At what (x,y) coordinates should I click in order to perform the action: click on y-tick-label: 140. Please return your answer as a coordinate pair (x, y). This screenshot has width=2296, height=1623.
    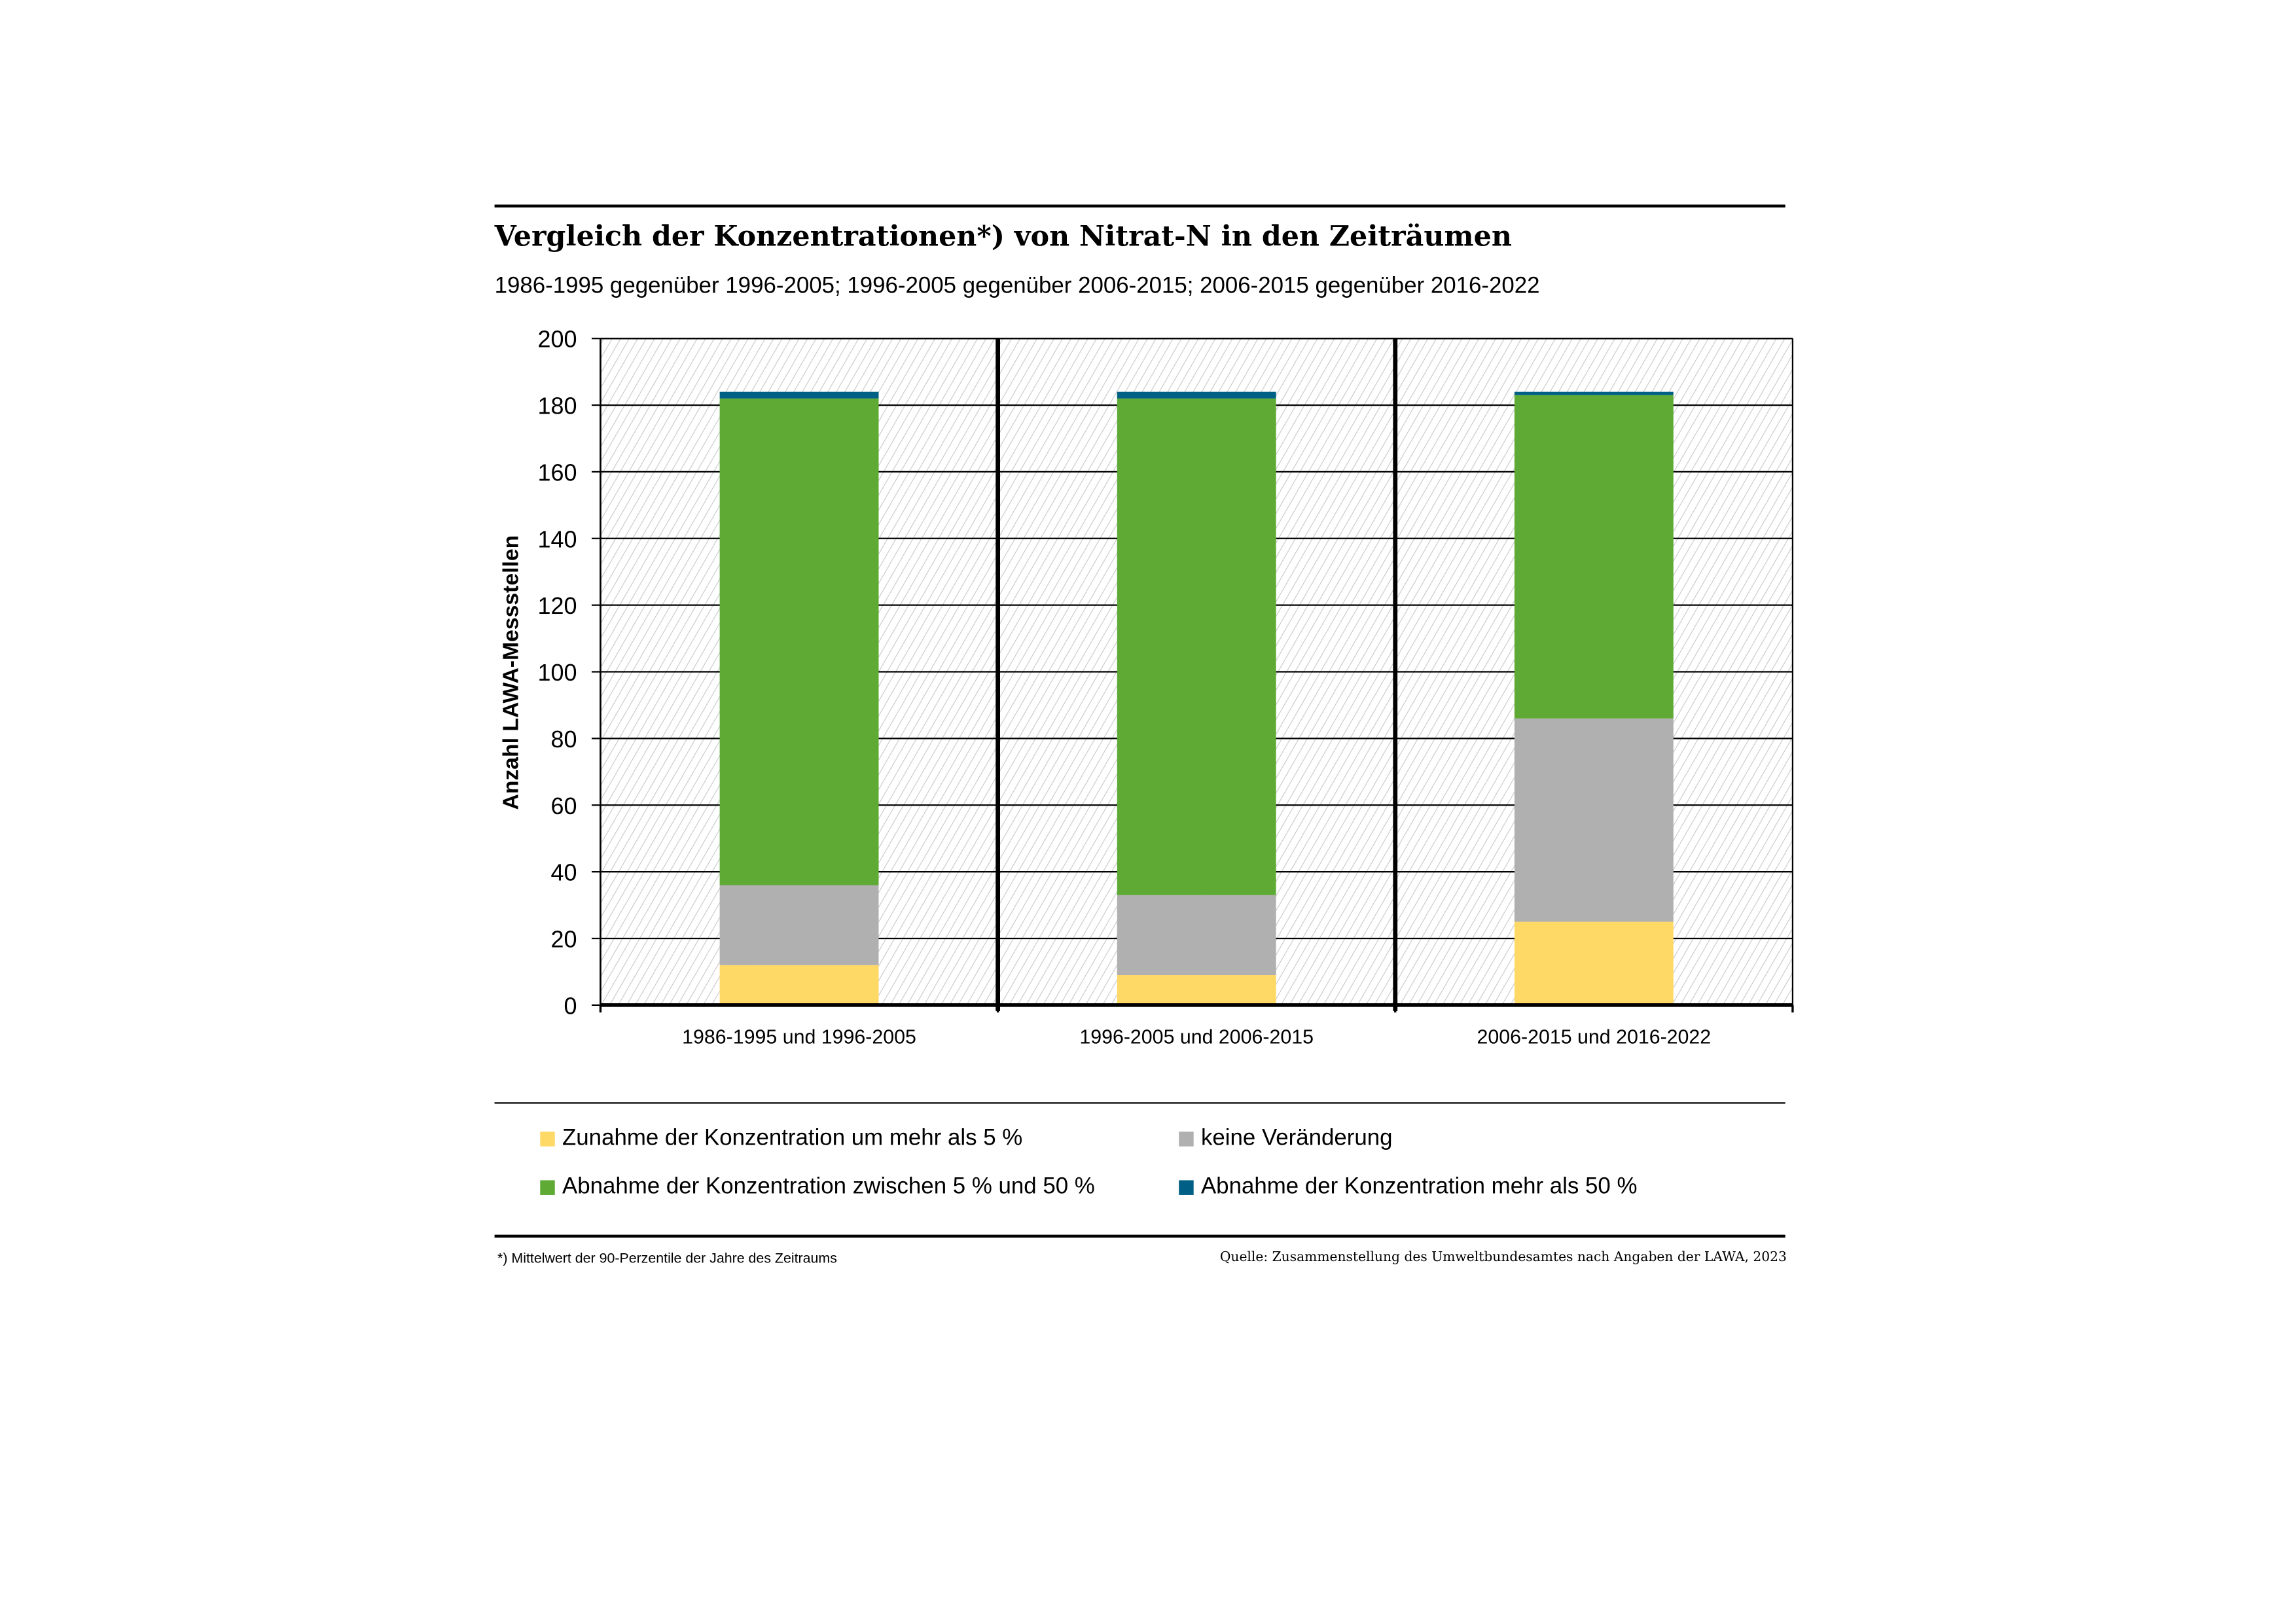
    Looking at the image, I should click on (557, 539).